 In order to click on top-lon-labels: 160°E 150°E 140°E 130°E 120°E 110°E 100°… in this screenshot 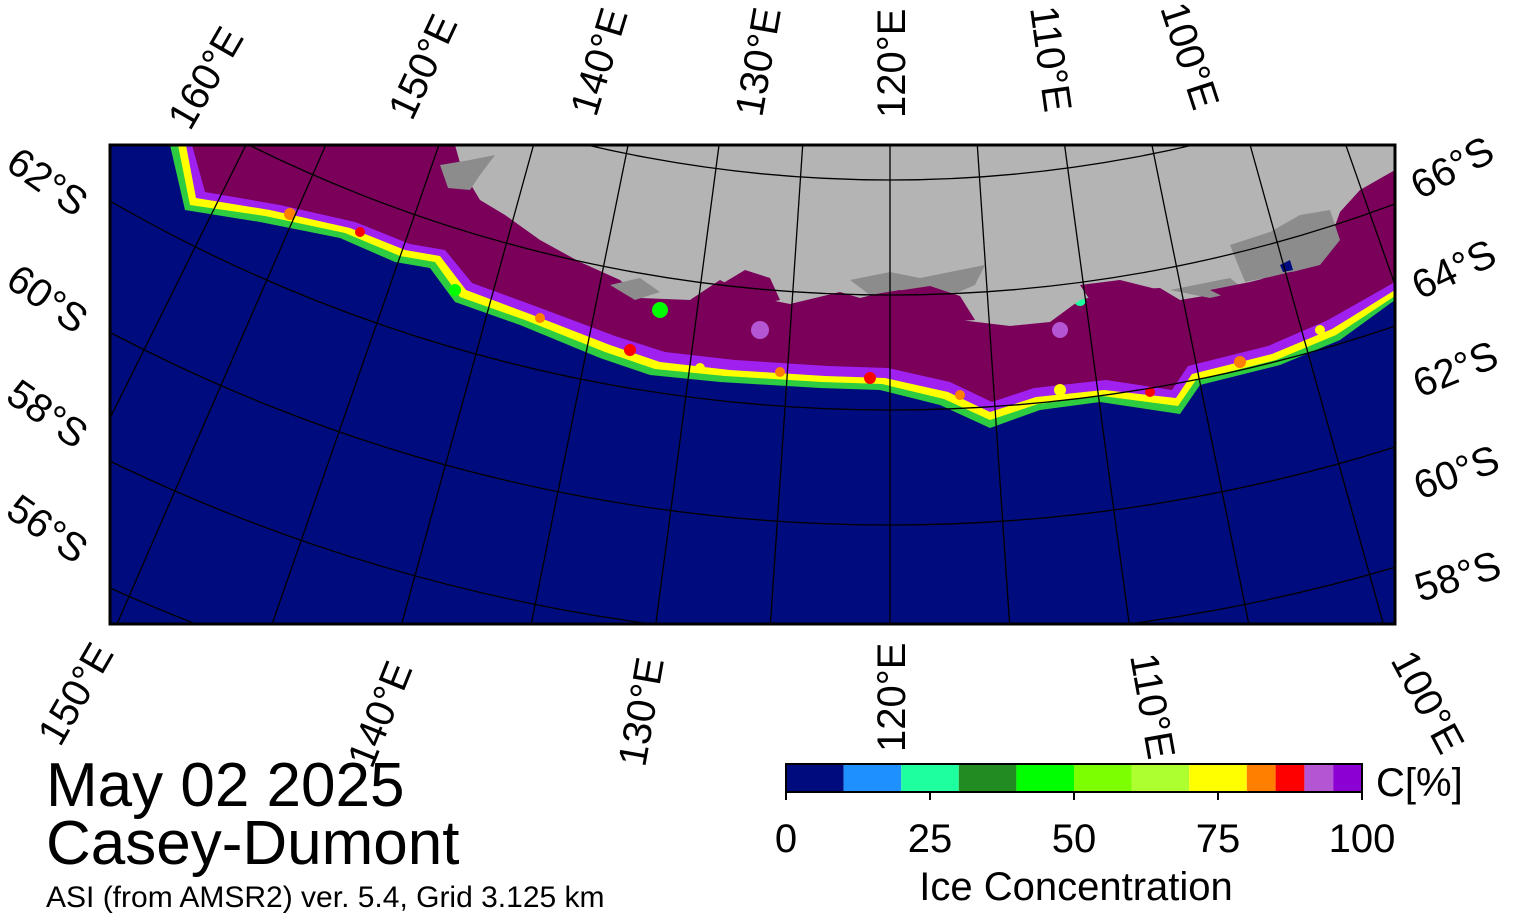, I will do `click(693, 68)`.